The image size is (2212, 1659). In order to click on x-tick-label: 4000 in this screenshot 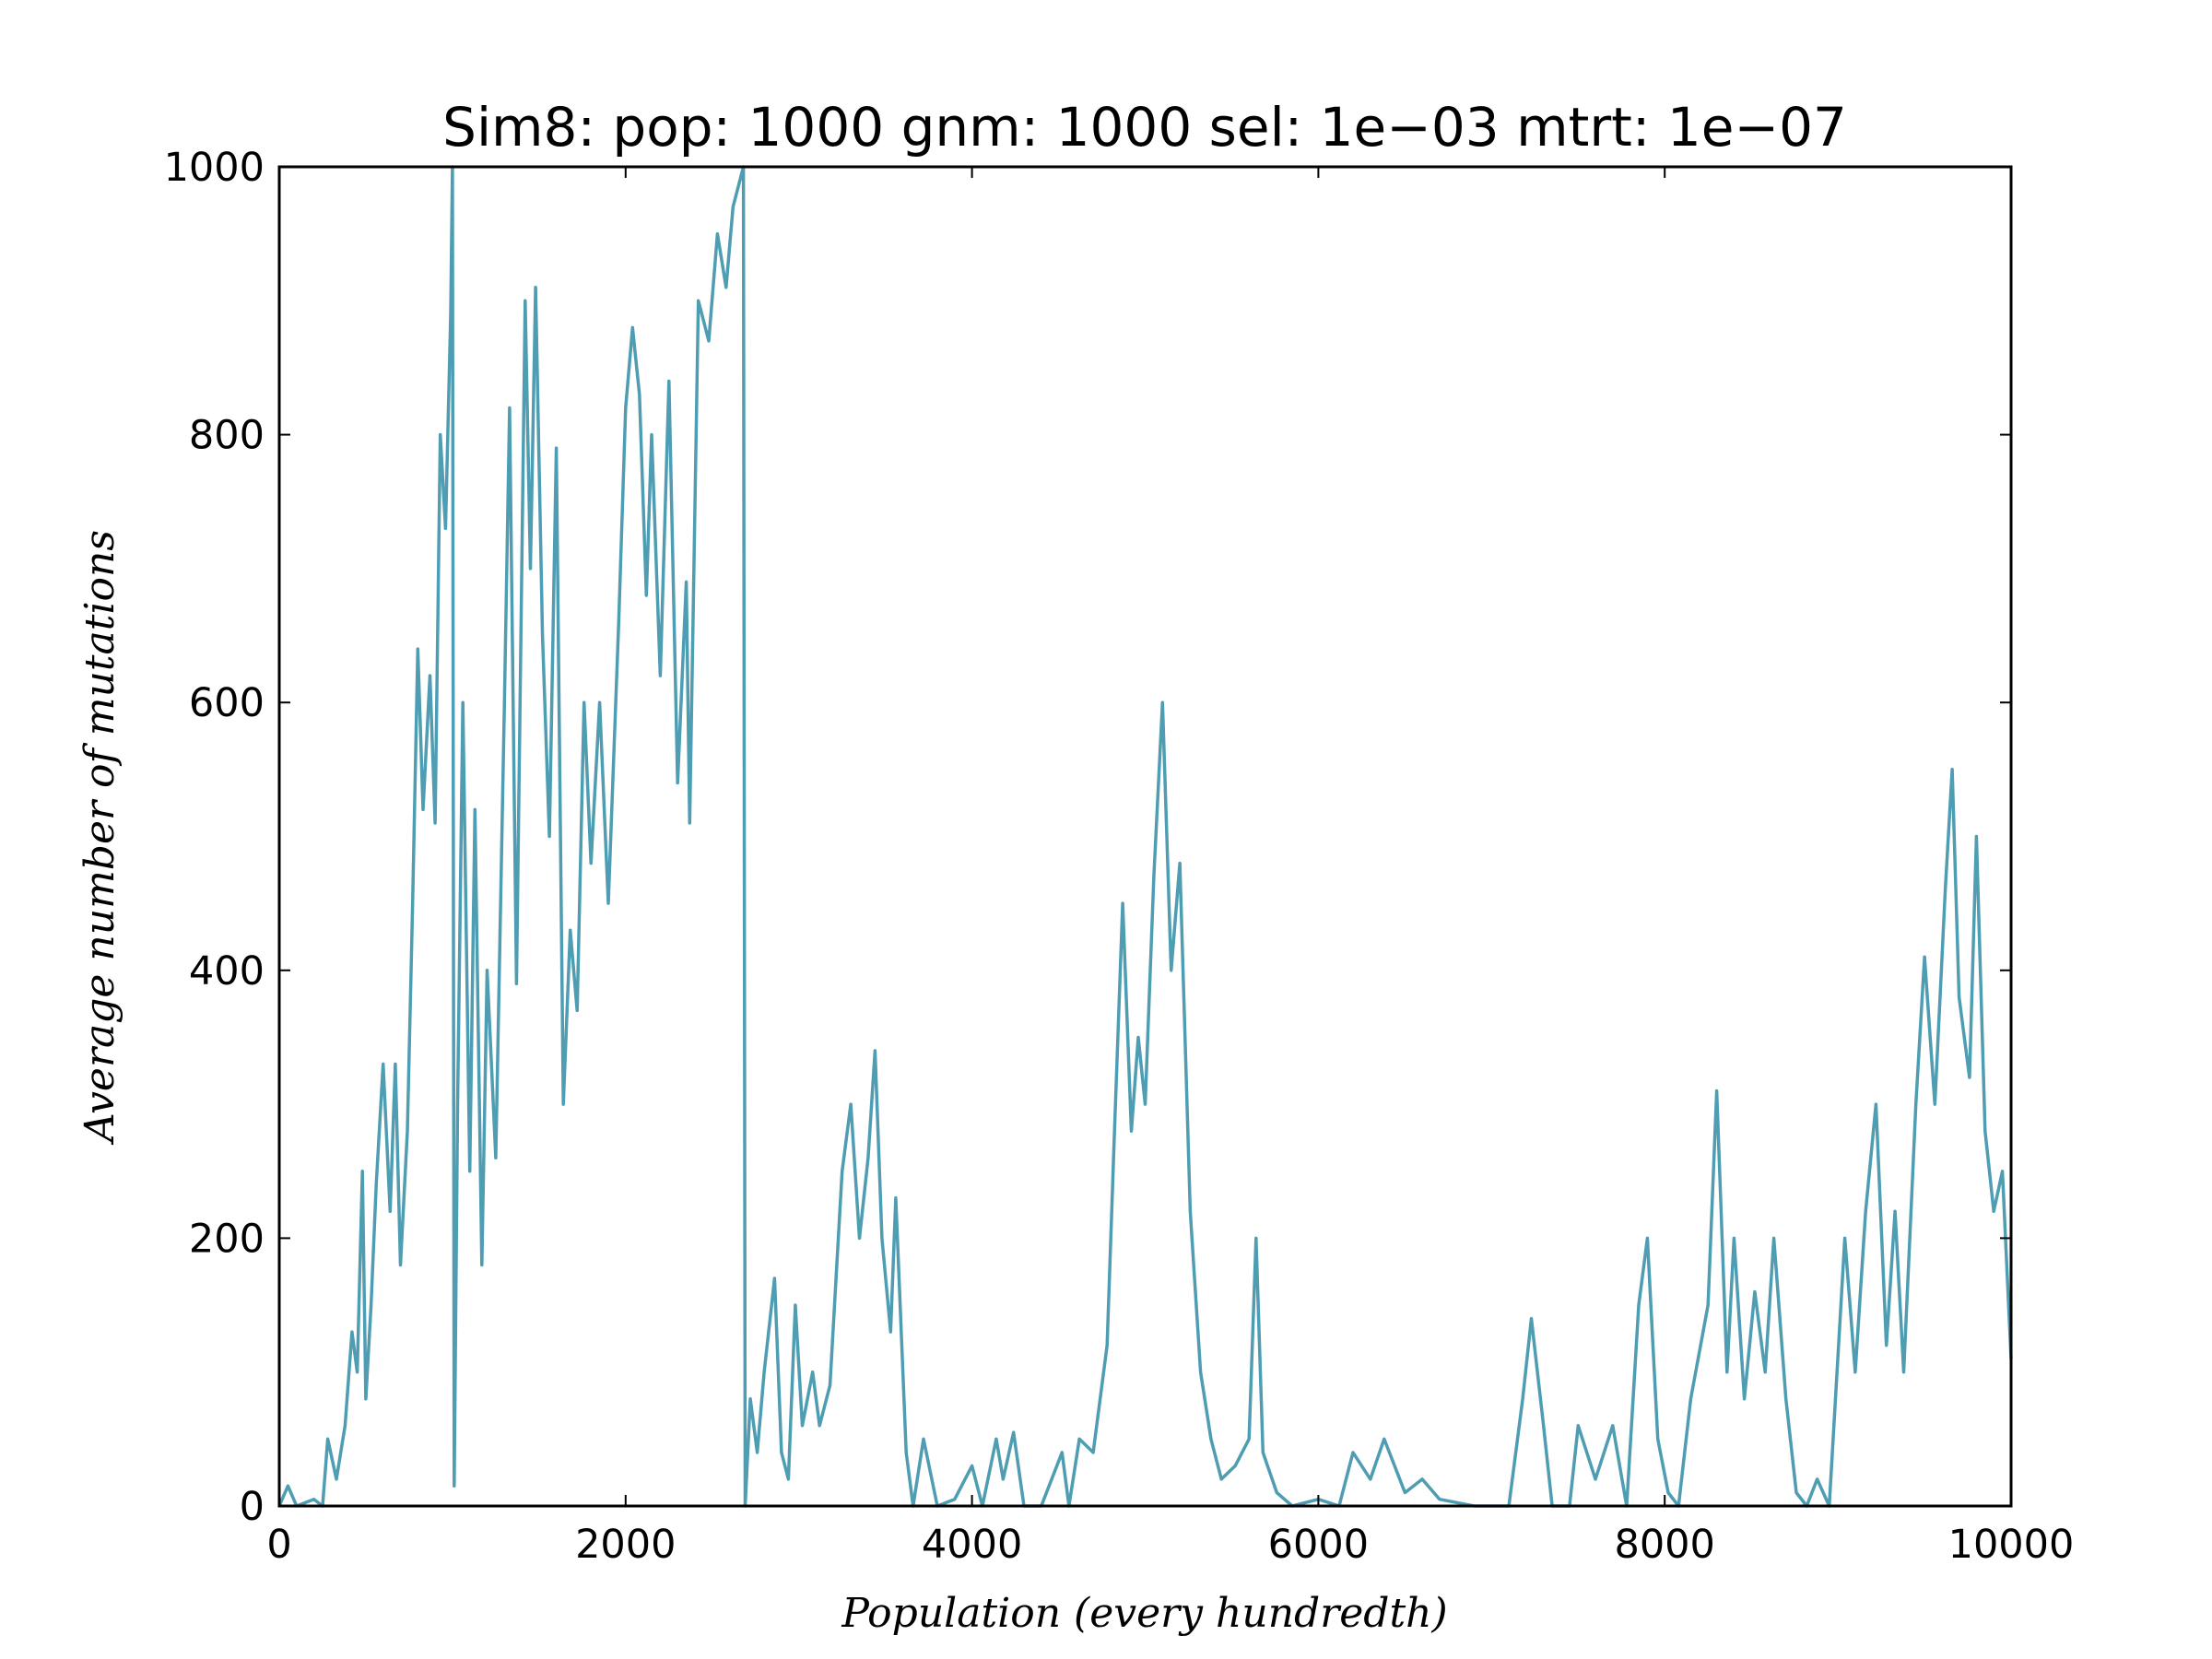, I will do `click(972, 1545)`.